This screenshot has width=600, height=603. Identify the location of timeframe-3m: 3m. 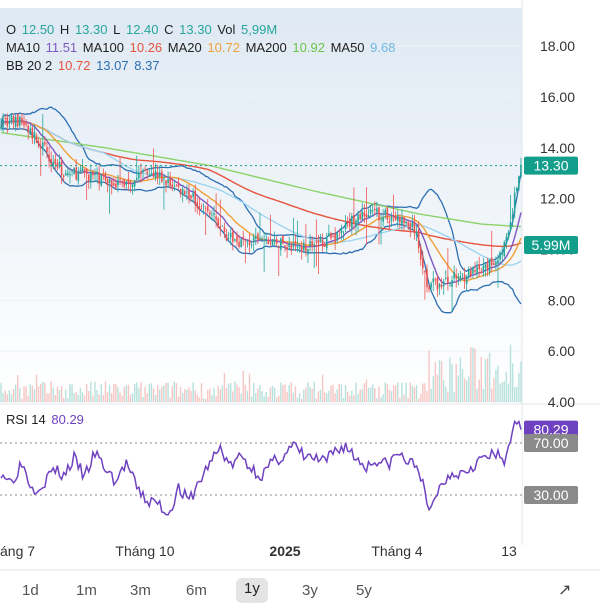
(140, 590).